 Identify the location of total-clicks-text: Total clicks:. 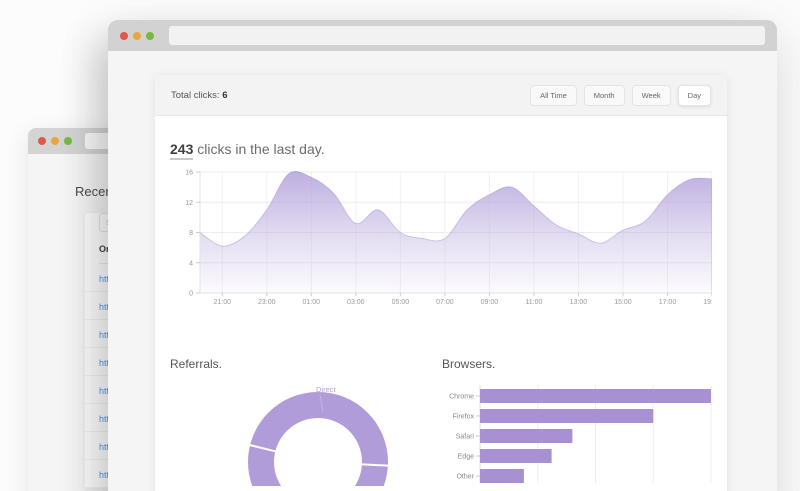
(195, 95).